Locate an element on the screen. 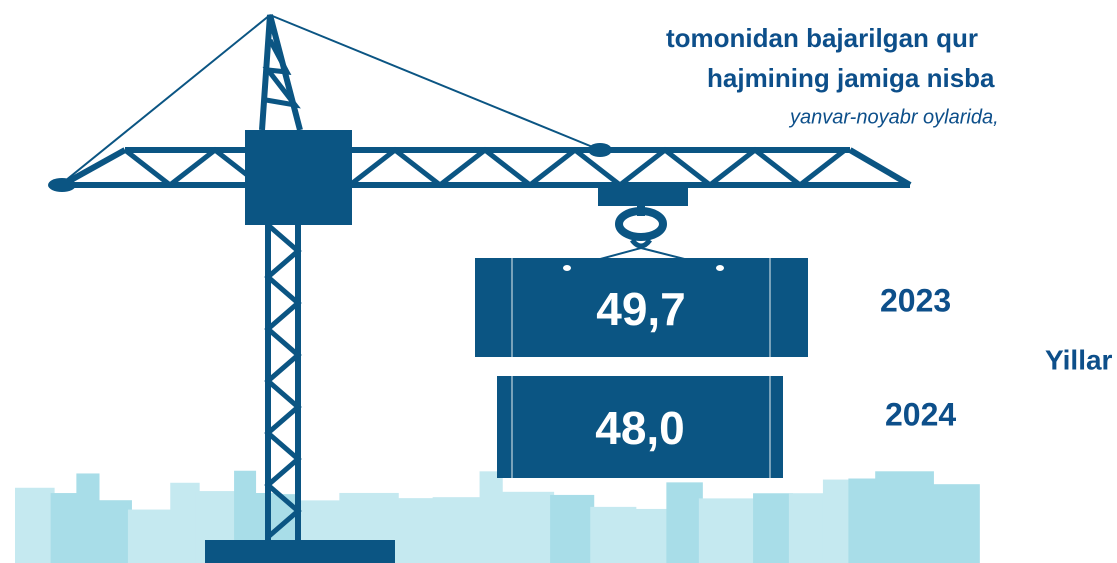 This screenshot has height=563, width=1117. crane-cab is located at coordinates (298, 177).